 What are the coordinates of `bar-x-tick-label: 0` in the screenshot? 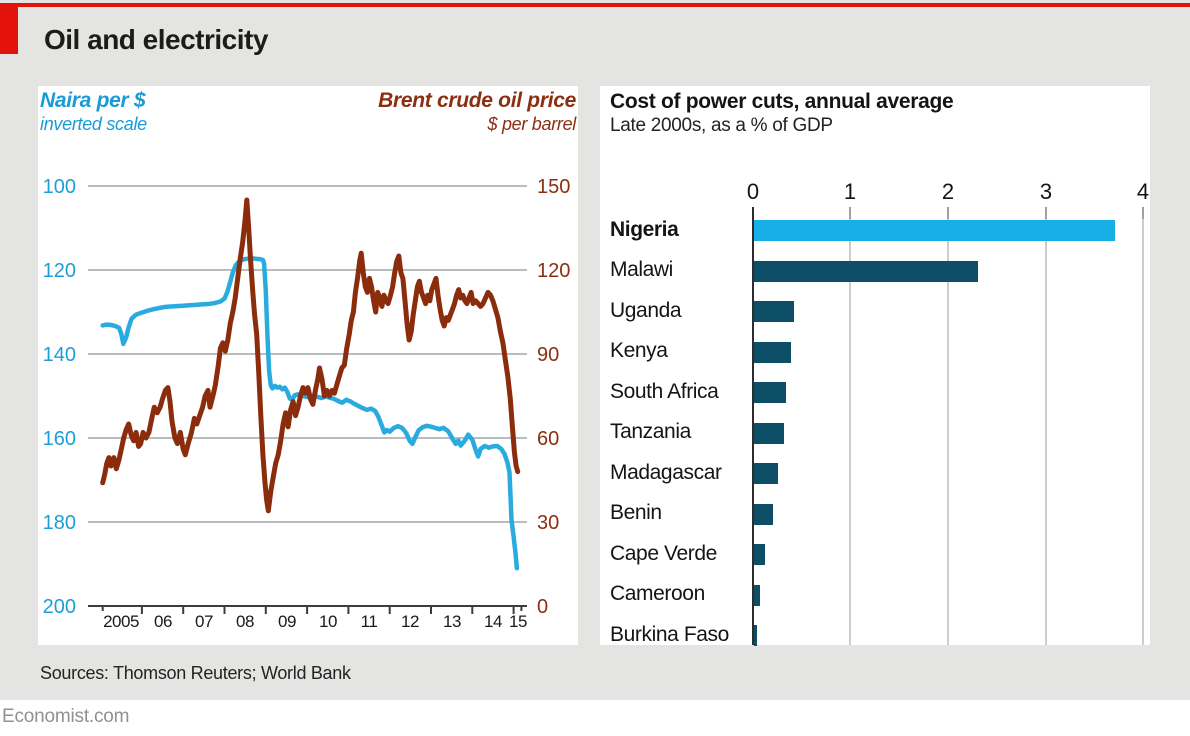 It's located at (753, 191).